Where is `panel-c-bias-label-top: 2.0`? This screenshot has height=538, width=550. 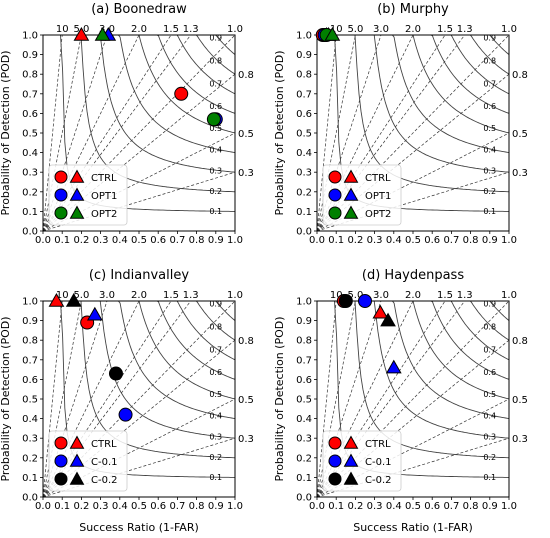 panel-c-bias-label-top: 2.0 is located at coordinates (139, 295).